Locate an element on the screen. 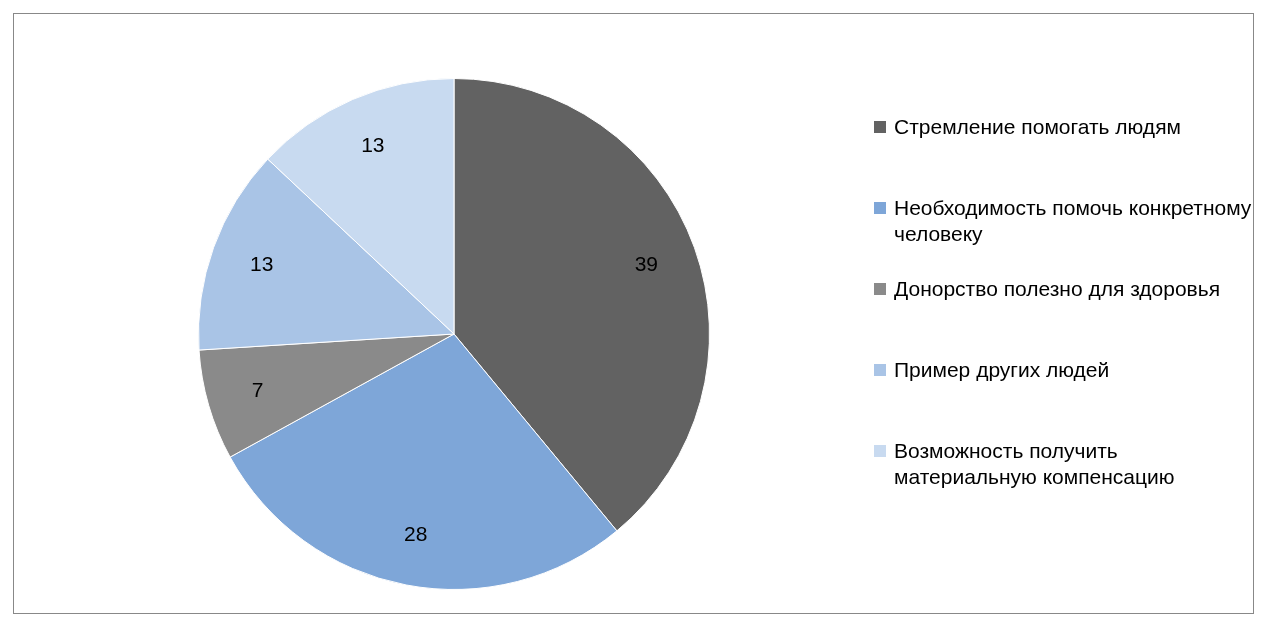 The image size is (1279, 630). legend-label: Необходимость помочь конкретному человеку is located at coordinates (1073, 221).